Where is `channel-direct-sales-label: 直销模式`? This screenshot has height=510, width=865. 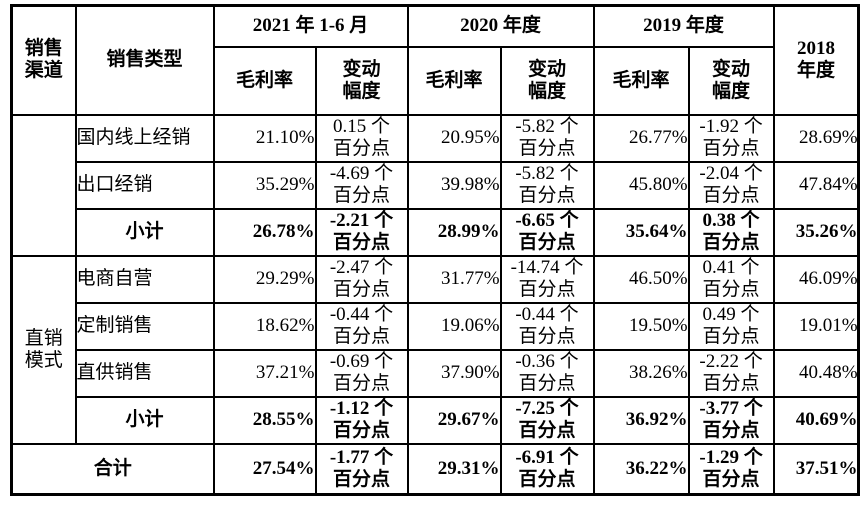
channel-direct-sales-label: 直销模式 is located at coordinates (43, 349).